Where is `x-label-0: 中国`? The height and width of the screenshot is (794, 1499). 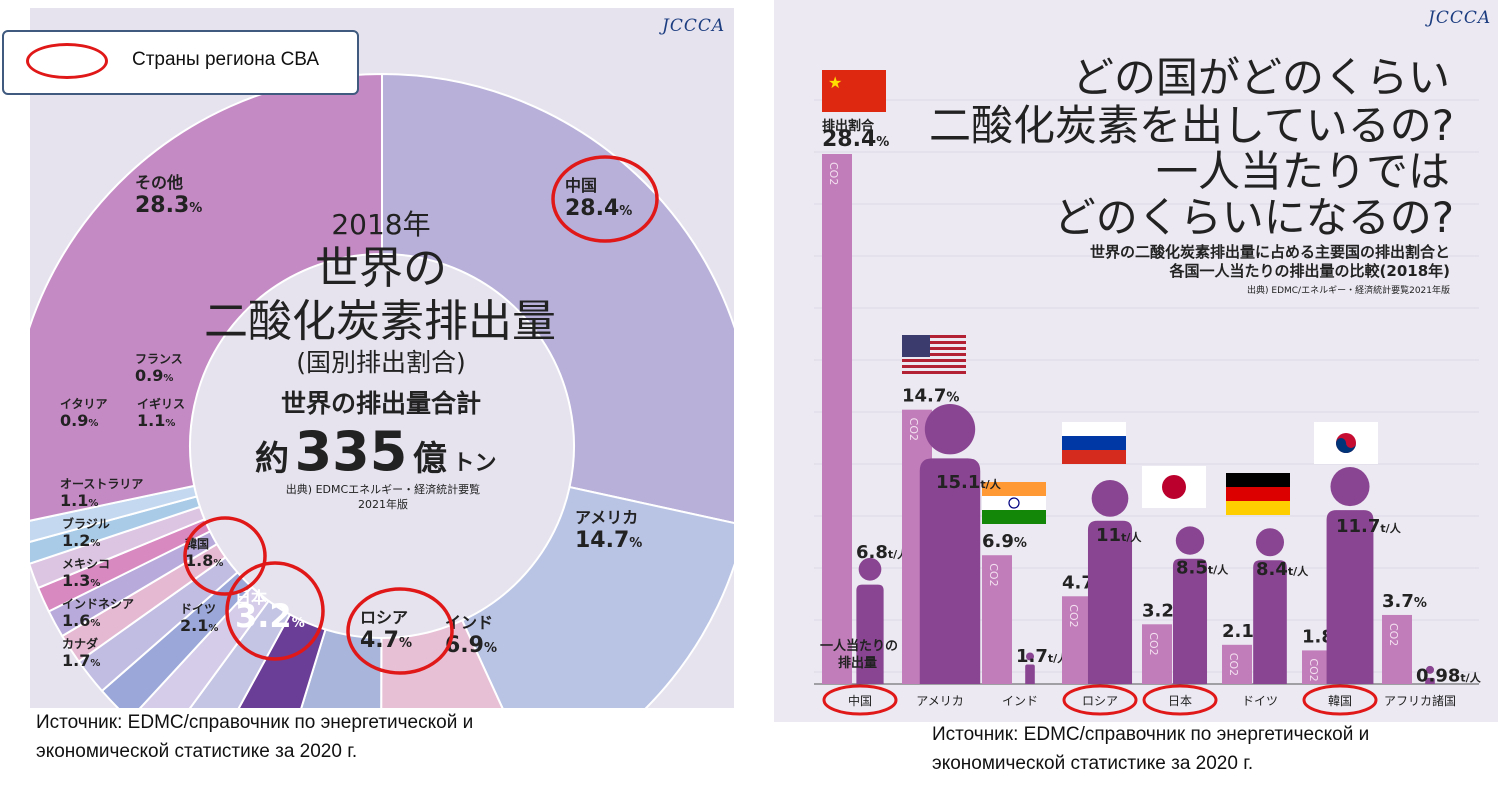
x-label-0: 中国 is located at coordinates (860, 700).